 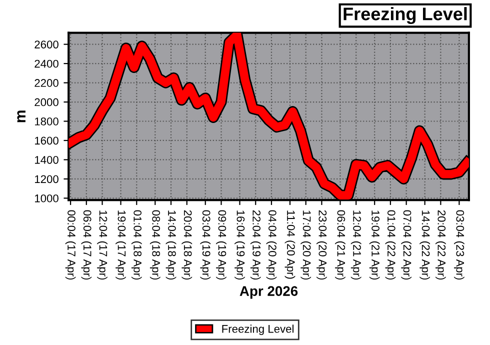 What do you see at coordinates (70, 245) in the screenshot?
I see `x-tick-label: 00:04 (17 Apr)` at bounding box center [70, 245].